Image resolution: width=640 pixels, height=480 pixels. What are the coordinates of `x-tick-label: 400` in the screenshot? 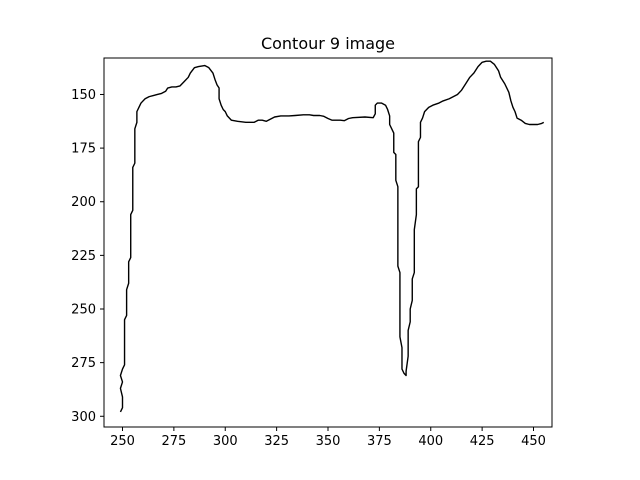 It's located at (430, 441).